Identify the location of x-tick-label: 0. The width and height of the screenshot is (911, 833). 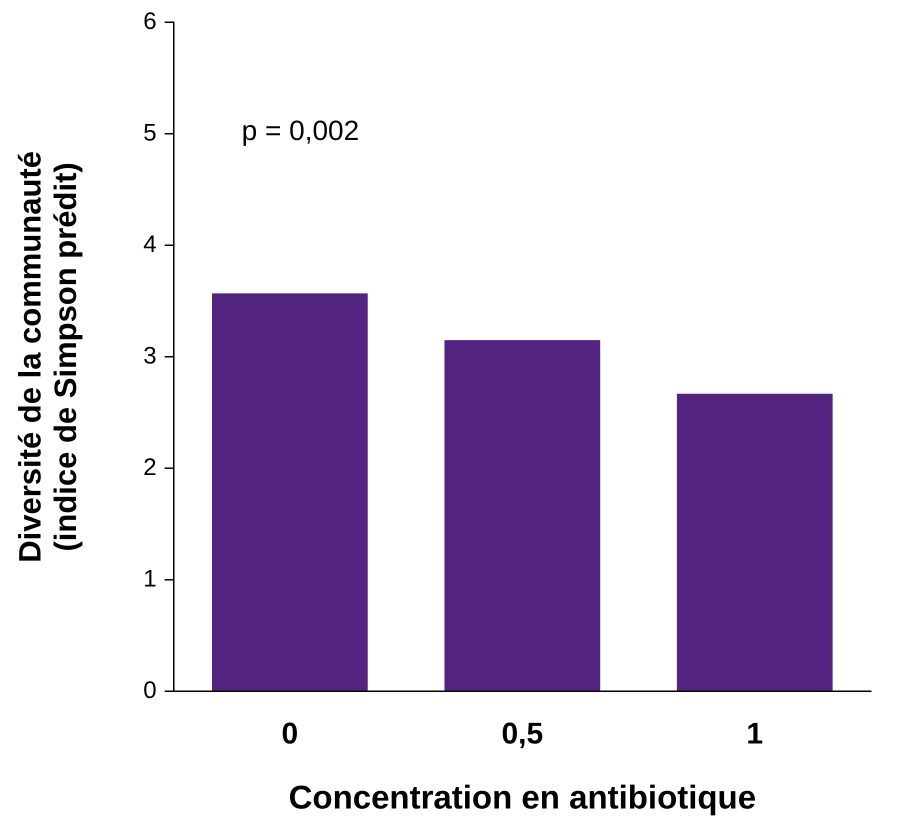
(290, 734).